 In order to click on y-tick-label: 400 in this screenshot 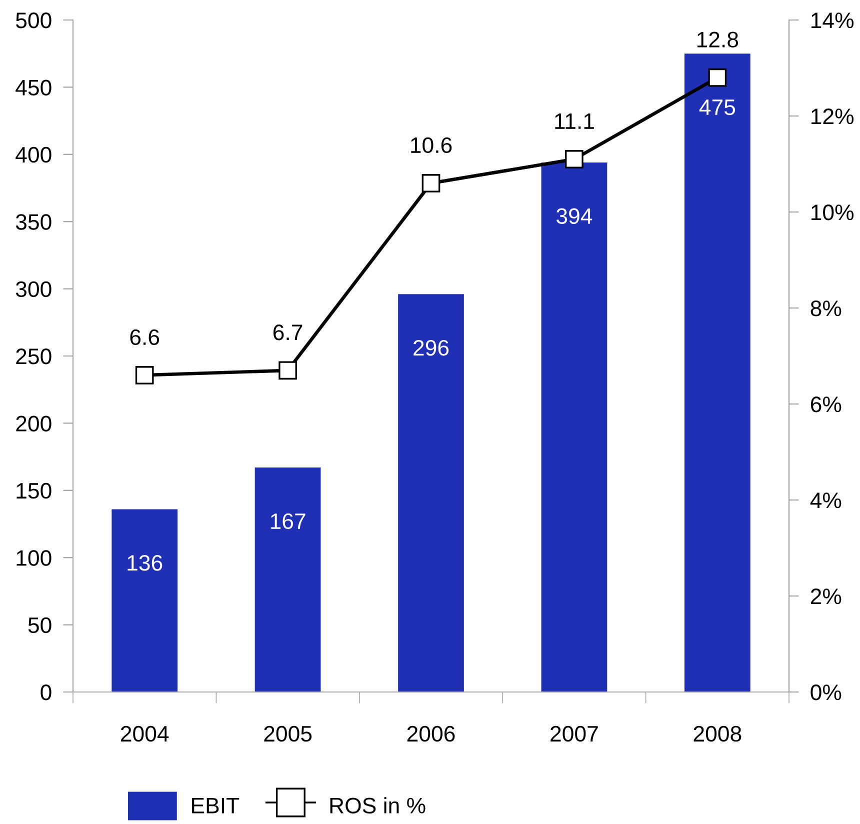, I will do `click(34, 154)`.